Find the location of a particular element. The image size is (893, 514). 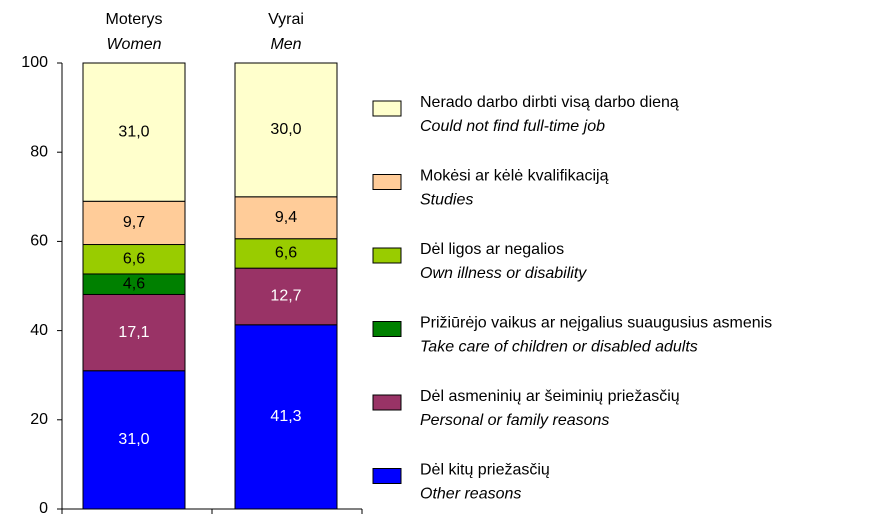

legend-subtitle: Other reasons is located at coordinates (470, 494).